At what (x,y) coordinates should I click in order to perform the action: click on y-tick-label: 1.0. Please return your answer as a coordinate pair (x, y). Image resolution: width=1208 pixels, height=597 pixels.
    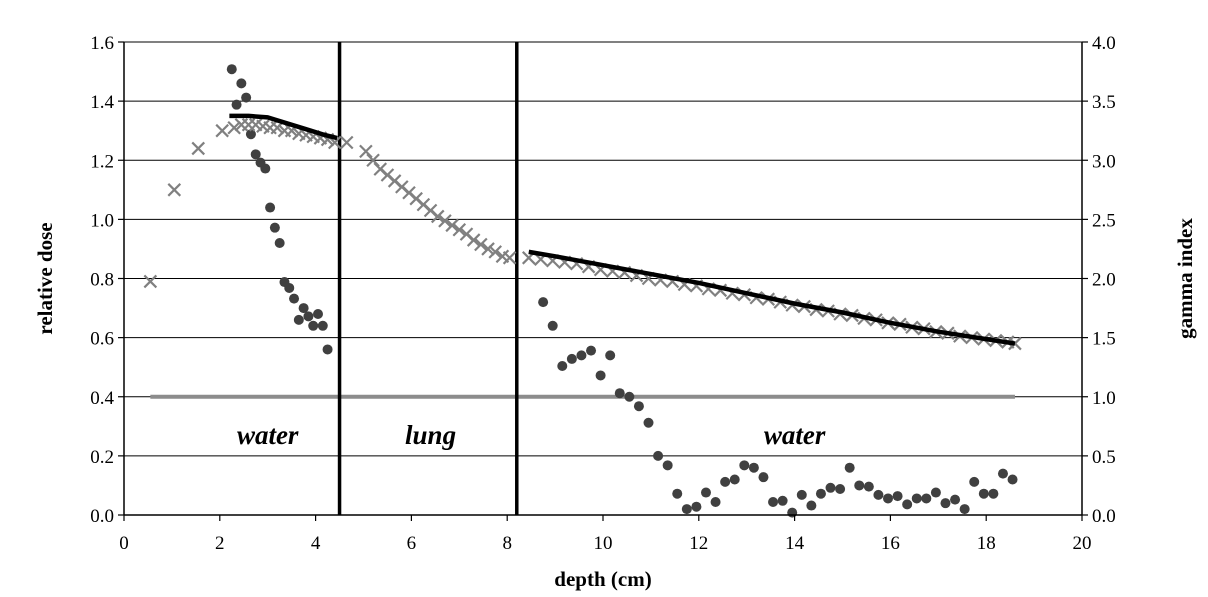
    Looking at the image, I should click on (102, 220).